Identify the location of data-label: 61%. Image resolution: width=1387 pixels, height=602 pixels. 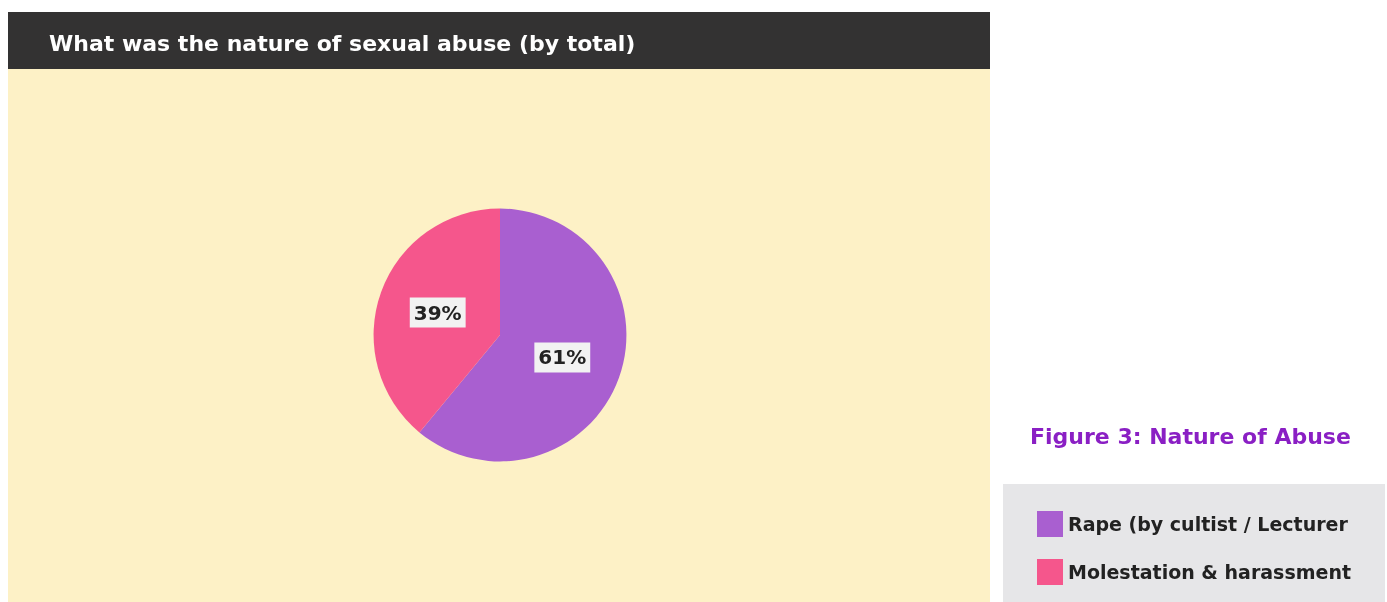
(562, 357).